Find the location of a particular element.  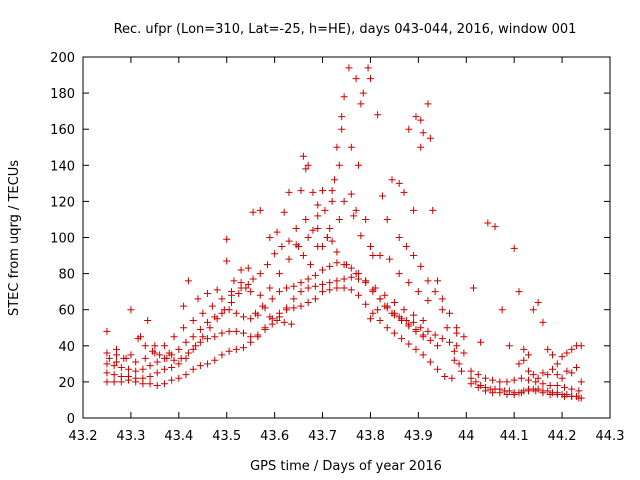

y-tick-label: 140 is located at coordinates (62, 166).